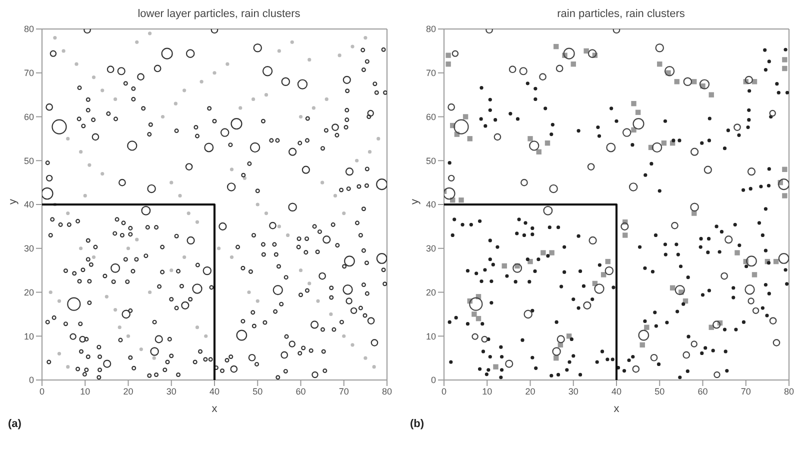 The height and width of the screenshot is (450, 805). What do you see at coordinates (418, 424) in the screenshot?
I see `text: (b)` at bounding box center [418, 424].